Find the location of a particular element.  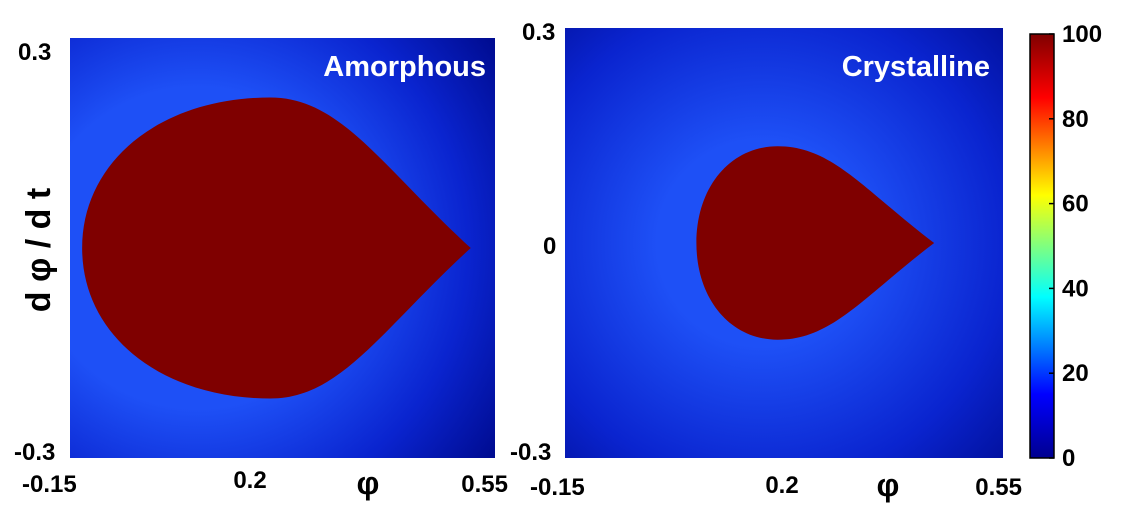

colorbar-tick-label: 40 is located at coordinates (1075, 288).